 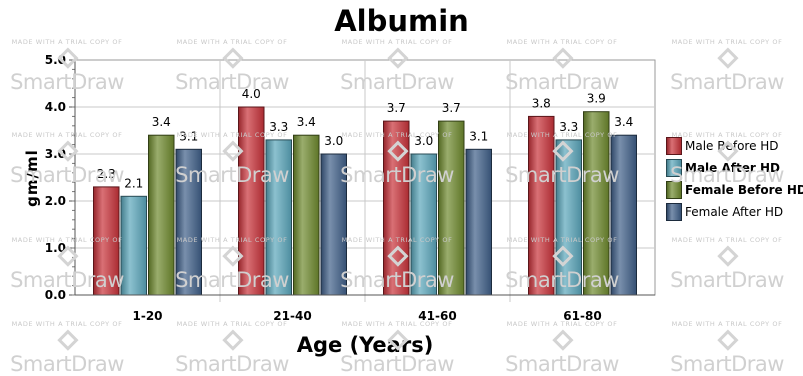 I want to click on y-tick-label: 2.0, so click(x=55, y=201).